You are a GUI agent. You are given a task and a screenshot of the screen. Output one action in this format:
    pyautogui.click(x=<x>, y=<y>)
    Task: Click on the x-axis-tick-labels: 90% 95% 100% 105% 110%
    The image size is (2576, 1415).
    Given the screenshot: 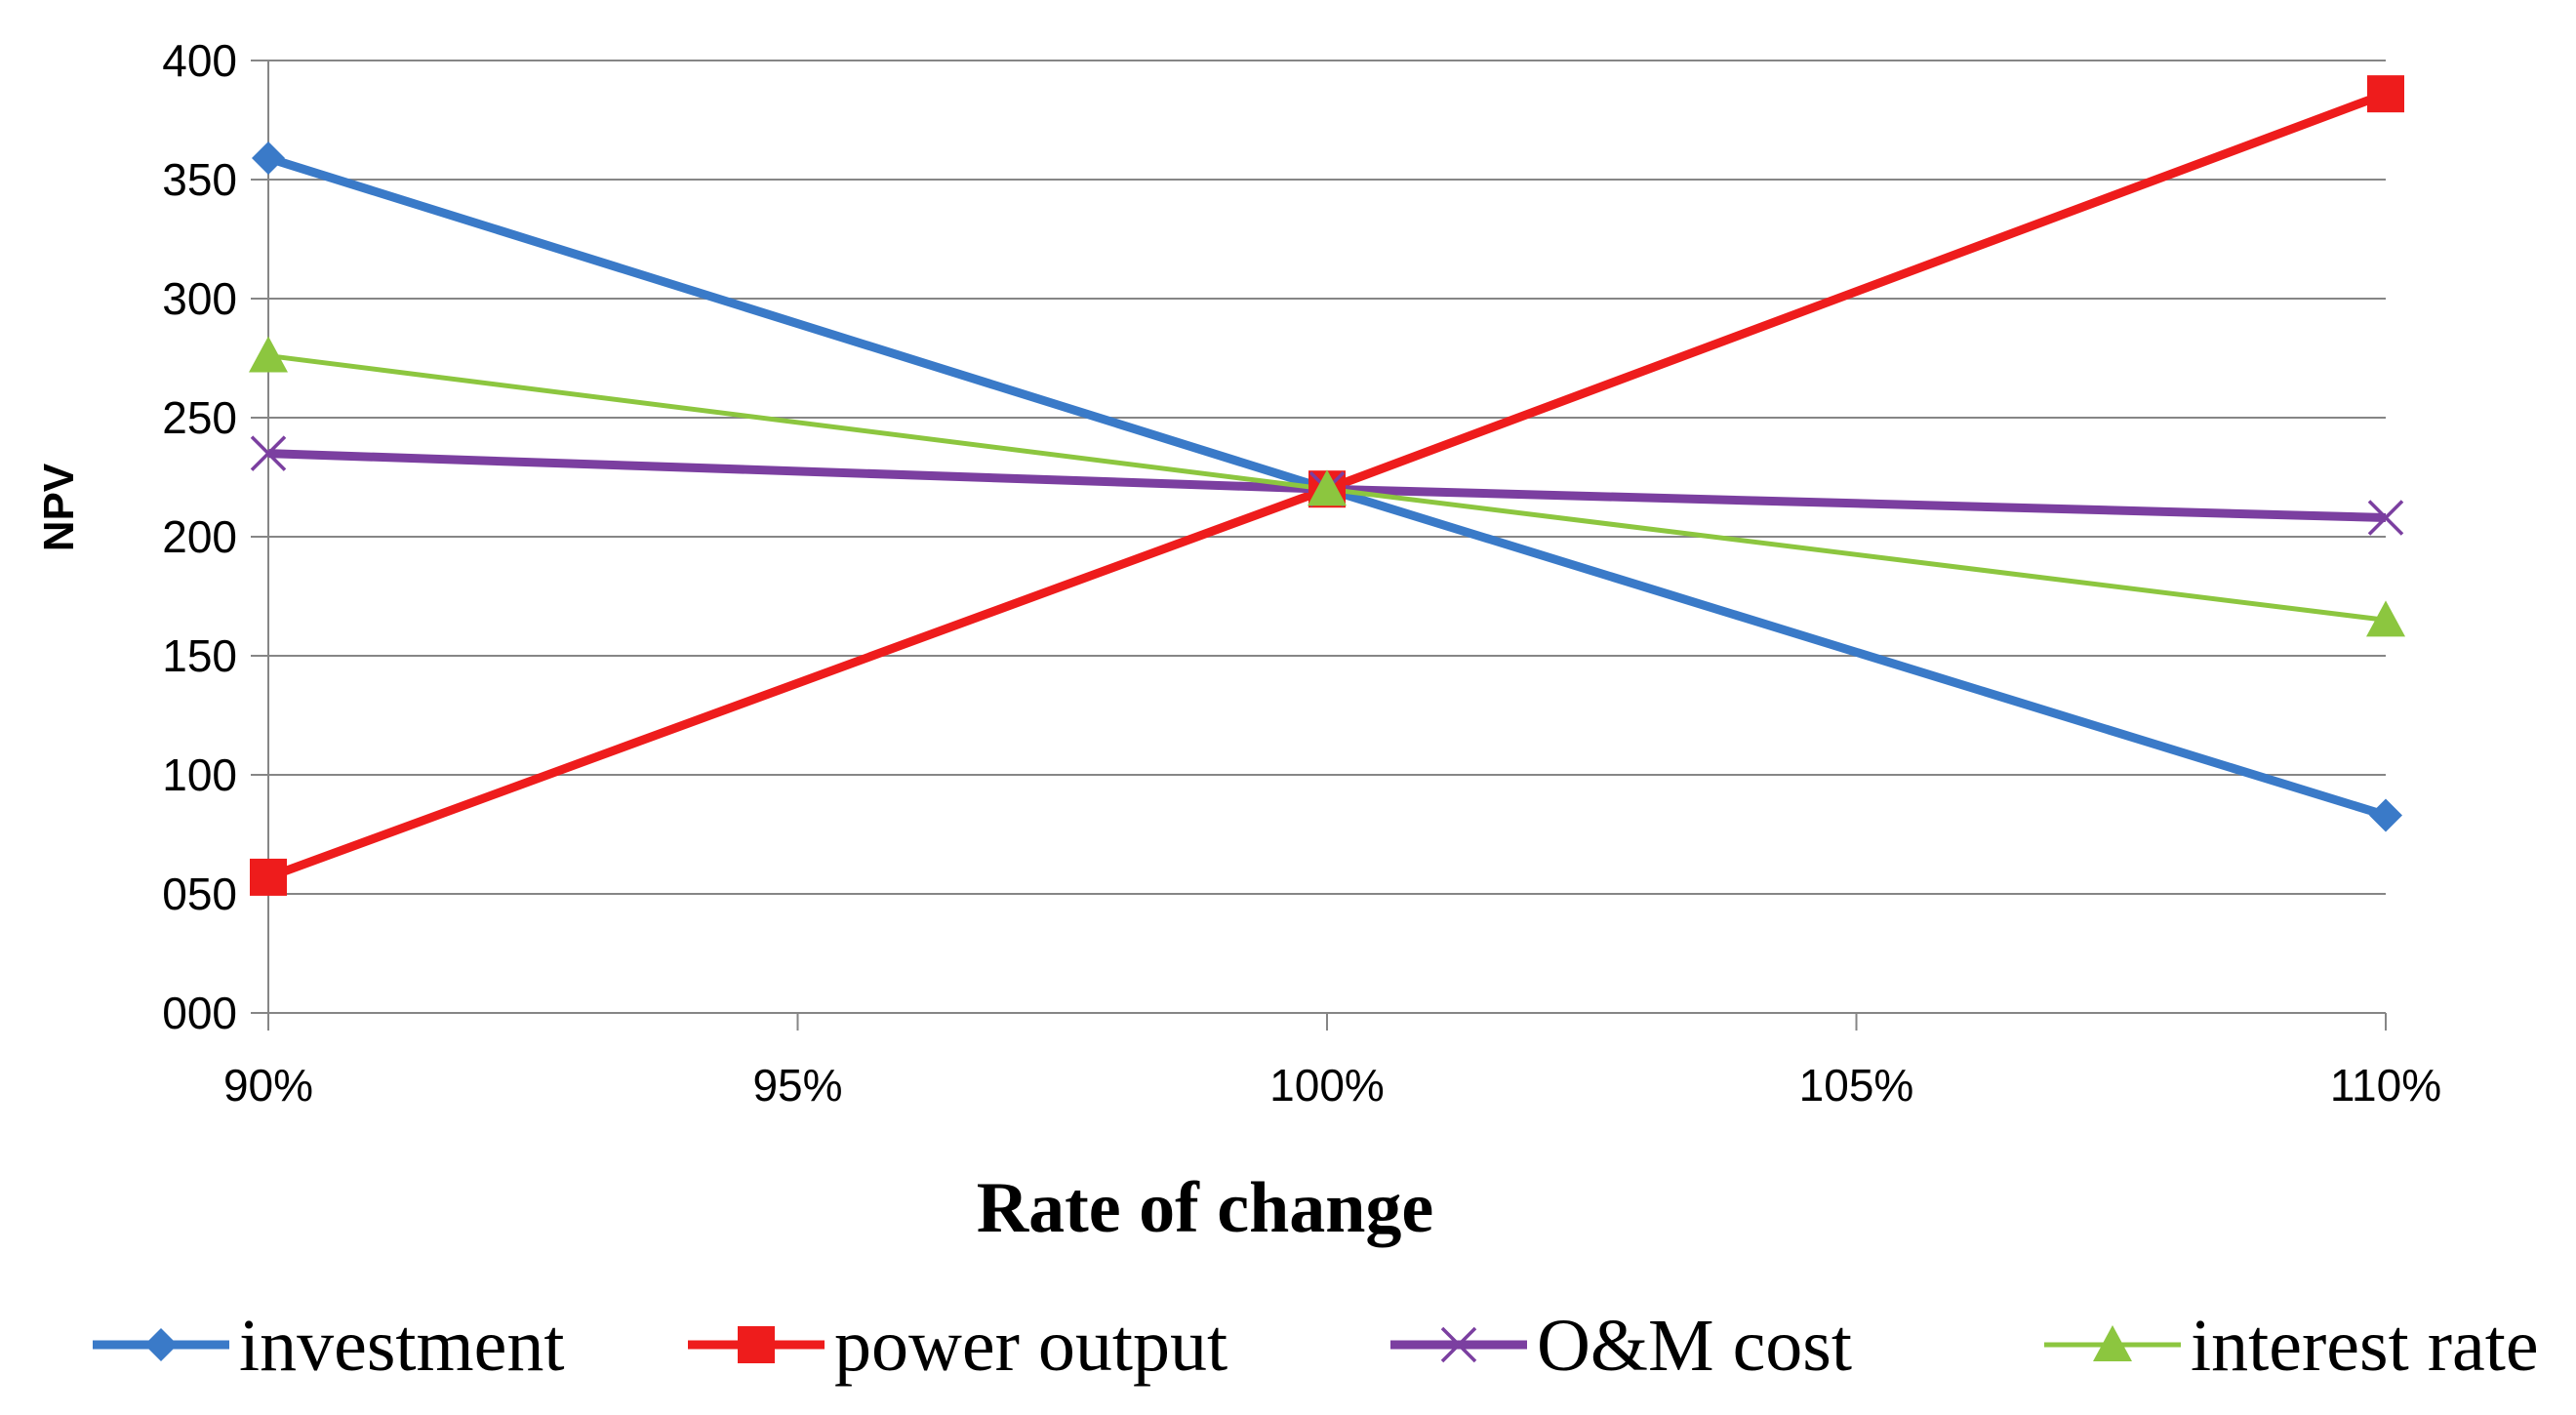 What is the action you would take?
    pyautogui.click(x=1332, y=1085)
    